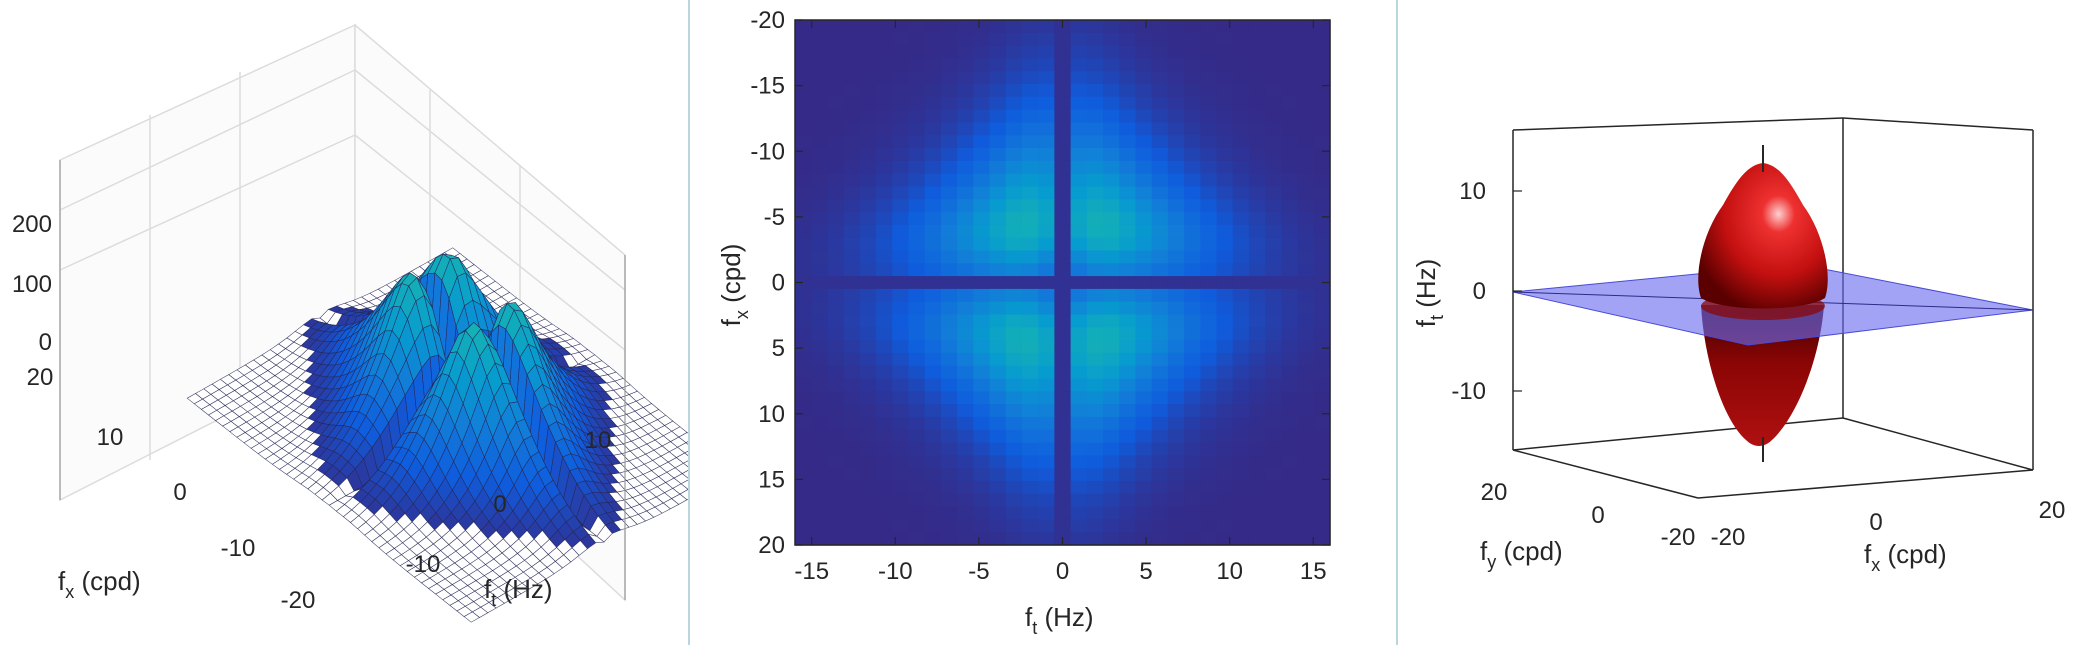 The width and height of the screenshot is (2079, 650). I want to click on y-tick-label: -20, so click(767, 20).